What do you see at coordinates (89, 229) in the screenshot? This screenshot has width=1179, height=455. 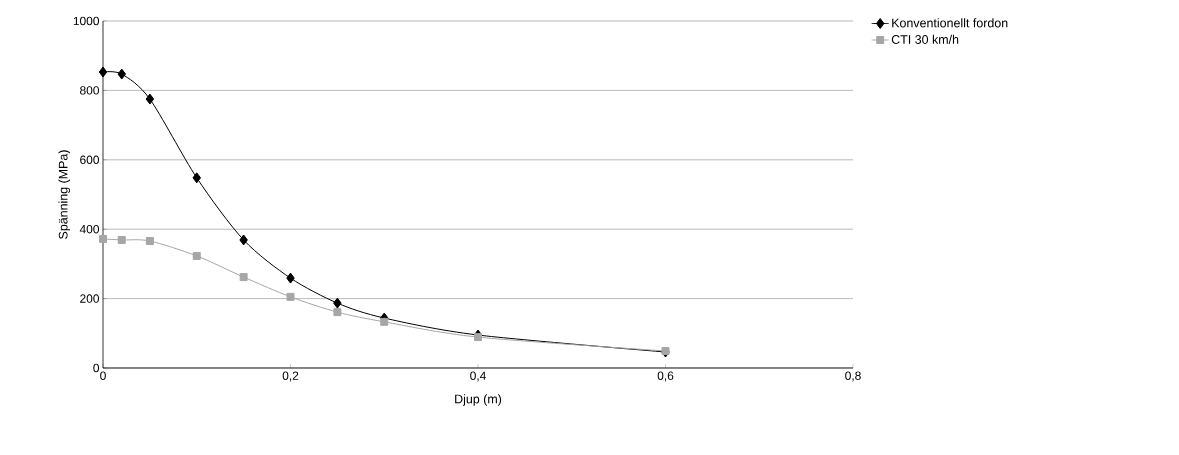 I see `y-tick-label: 400` at bounding box center [89, 229].